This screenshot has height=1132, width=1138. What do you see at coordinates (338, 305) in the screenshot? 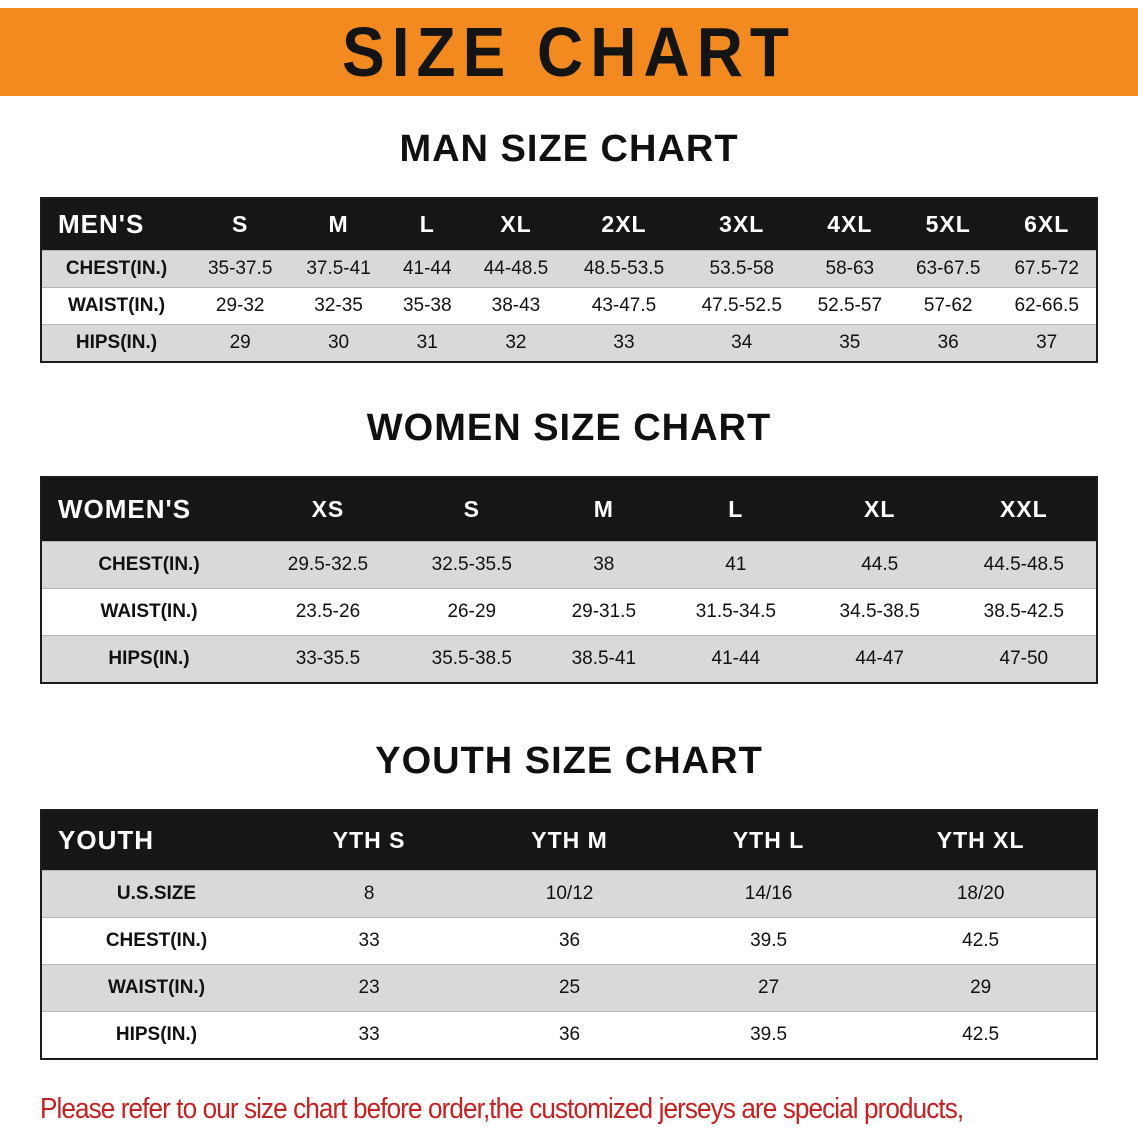
I see `size-value: 32-35` at bounding box center [338, 305].